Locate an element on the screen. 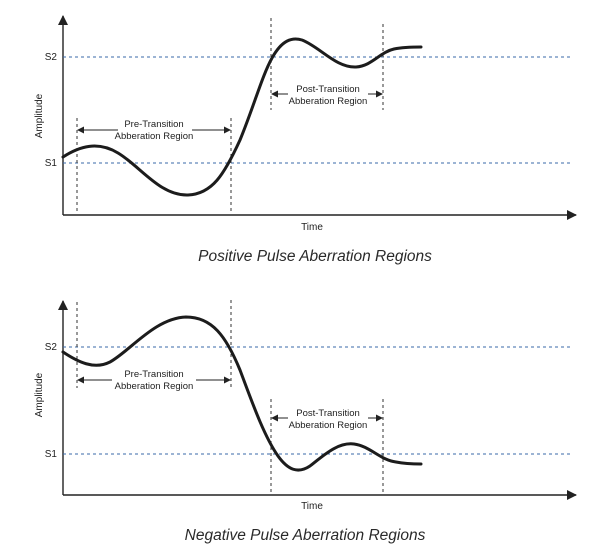  positive-panel-caption: Positive Pulse Aberration Regions is located at coordinates (315, 256).